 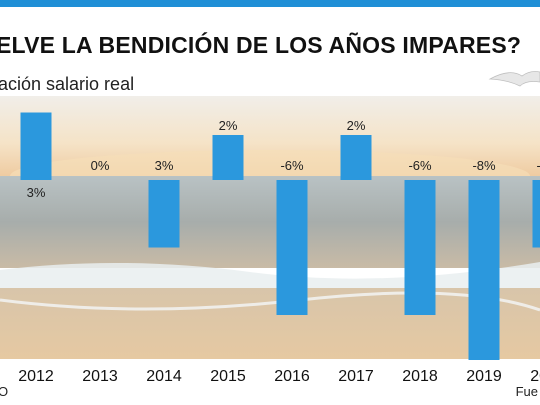 What do you see at coordinates (164, 165) in the screenshot?
I see `value-label-2014: 3%` at bounding box center [164, 165].